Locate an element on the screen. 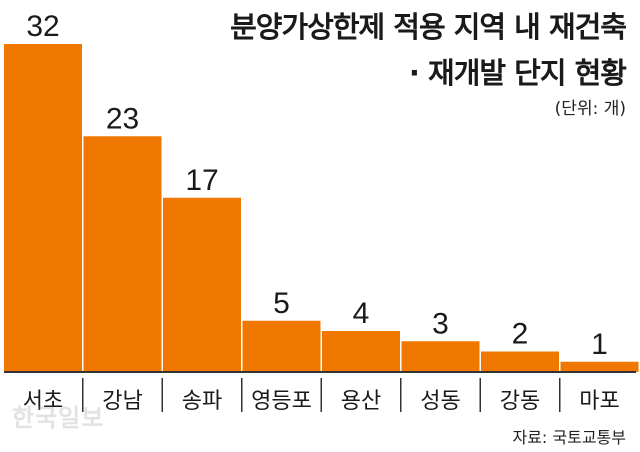 This screenshot has height=452, width=640. chart-title-line2: · 재개발 단지 현황 is located at coordinates (517, 73).